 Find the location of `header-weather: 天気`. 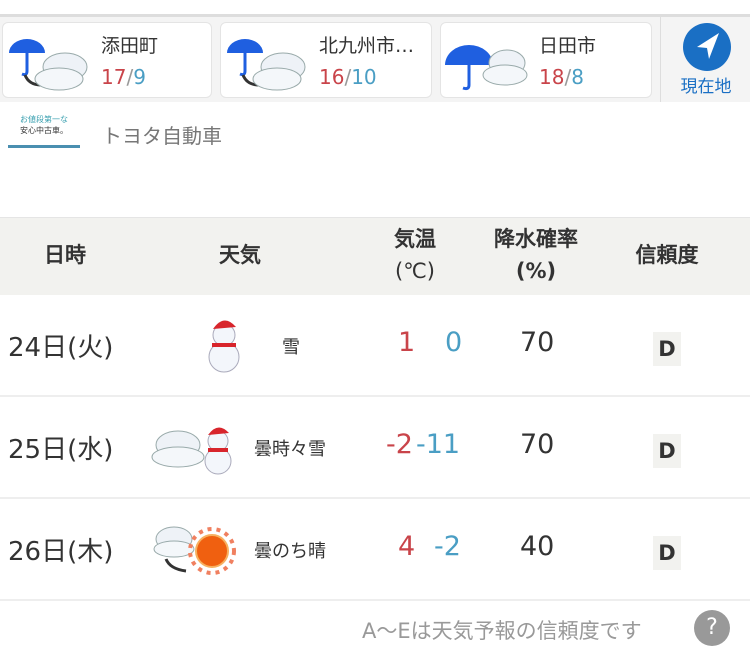

header-weather: 天気 is located at coordinates (240, 255).